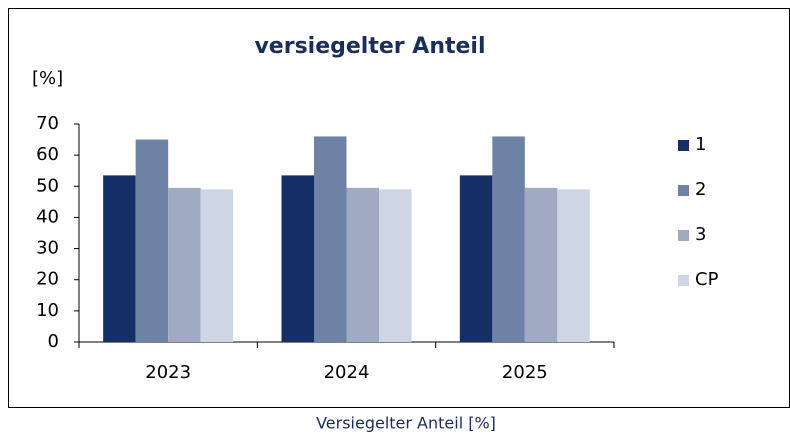 The image size is (790, 438). Describe the element at coordinates (700, 144) in the screenshot. I see `legend-label: 1` at that location.